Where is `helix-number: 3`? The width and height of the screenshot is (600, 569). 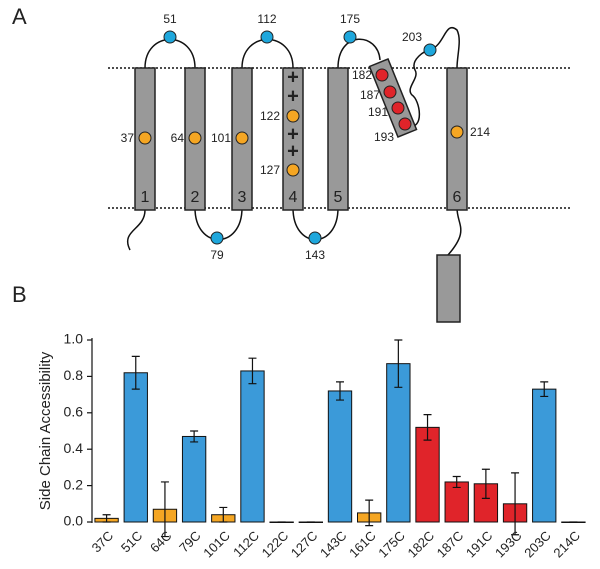 helix-number: 3 is located at coordinates (242, 197).